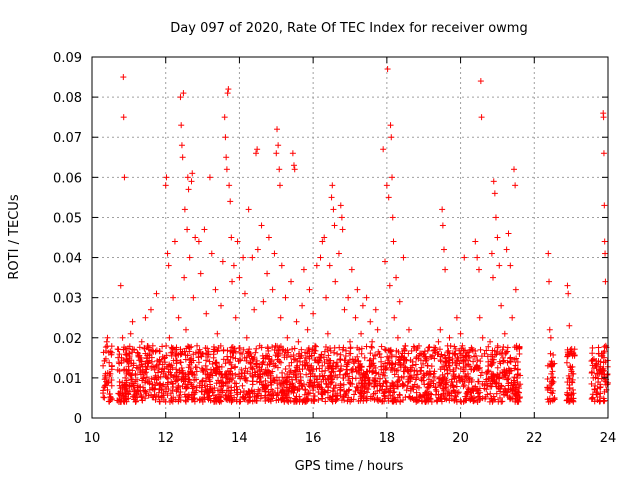 This screenshot has width=640, height=480. What do you see at coordinates (349, 466) in the screenshot?
I see `x-axis-label: GPS time / hours` at bounding box center [349, 466].